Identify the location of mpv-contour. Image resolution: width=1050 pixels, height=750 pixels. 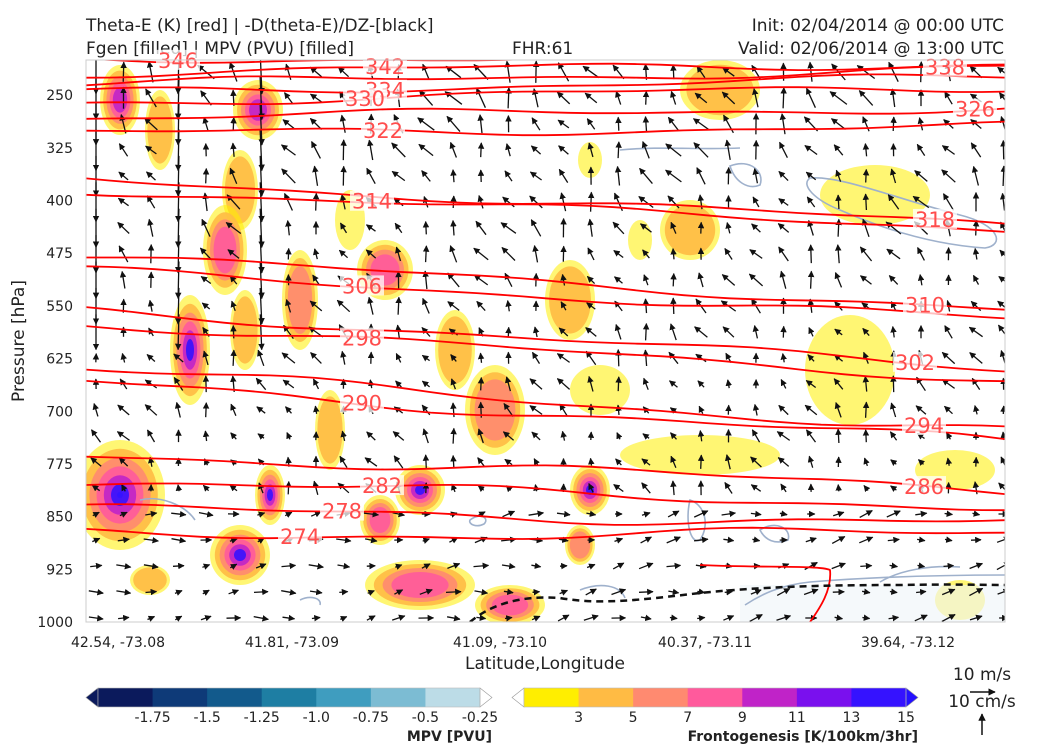
(774, 533).